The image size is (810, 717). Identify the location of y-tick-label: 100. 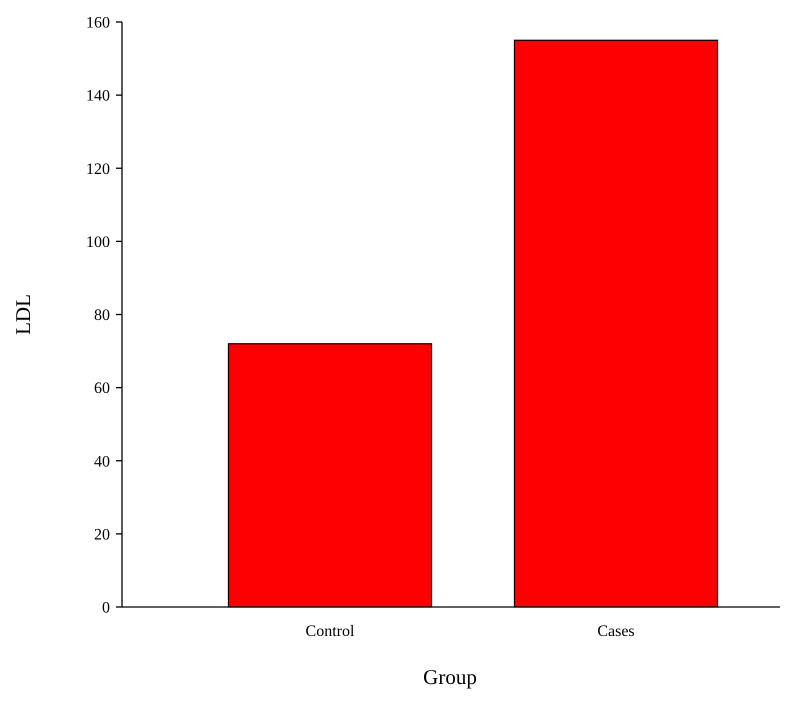
(98, 242).